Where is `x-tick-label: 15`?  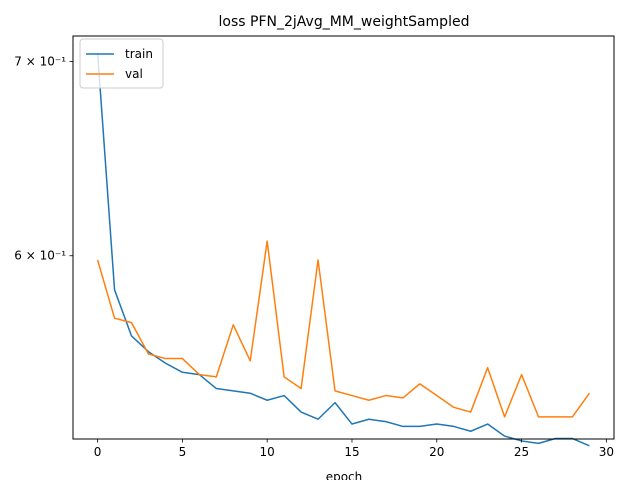
x-tick-label: 15 is located at coordinates (351, 452).